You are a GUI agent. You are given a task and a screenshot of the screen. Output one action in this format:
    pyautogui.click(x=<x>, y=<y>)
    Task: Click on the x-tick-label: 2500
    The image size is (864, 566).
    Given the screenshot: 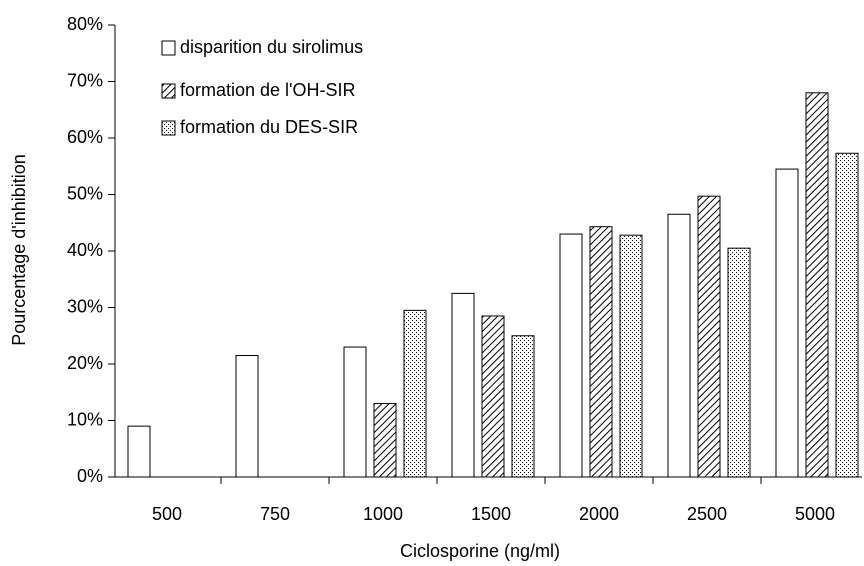 What is the action you would take?
    pyautogui.click(x=707, y=514)
    